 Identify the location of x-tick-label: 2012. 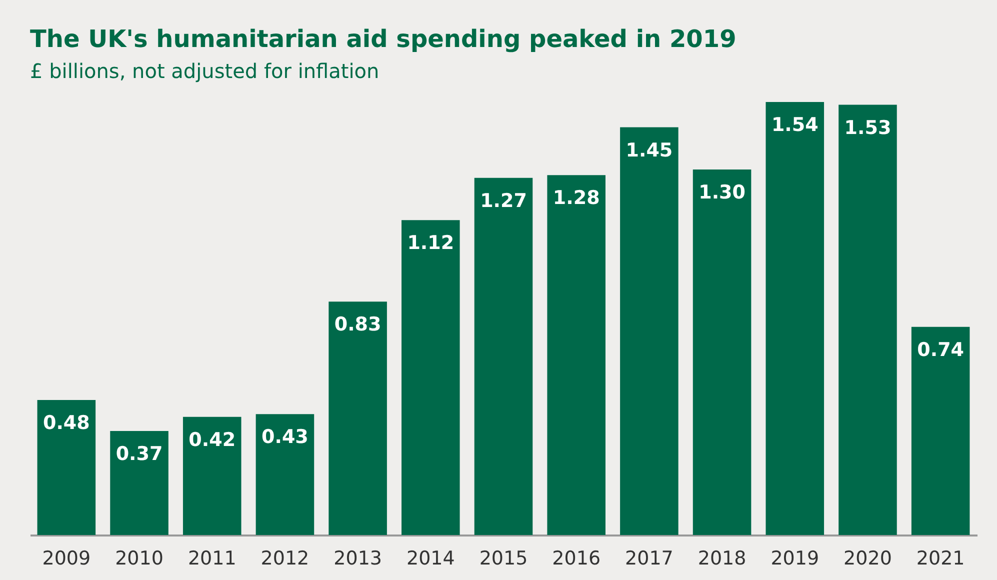
(285, 559).